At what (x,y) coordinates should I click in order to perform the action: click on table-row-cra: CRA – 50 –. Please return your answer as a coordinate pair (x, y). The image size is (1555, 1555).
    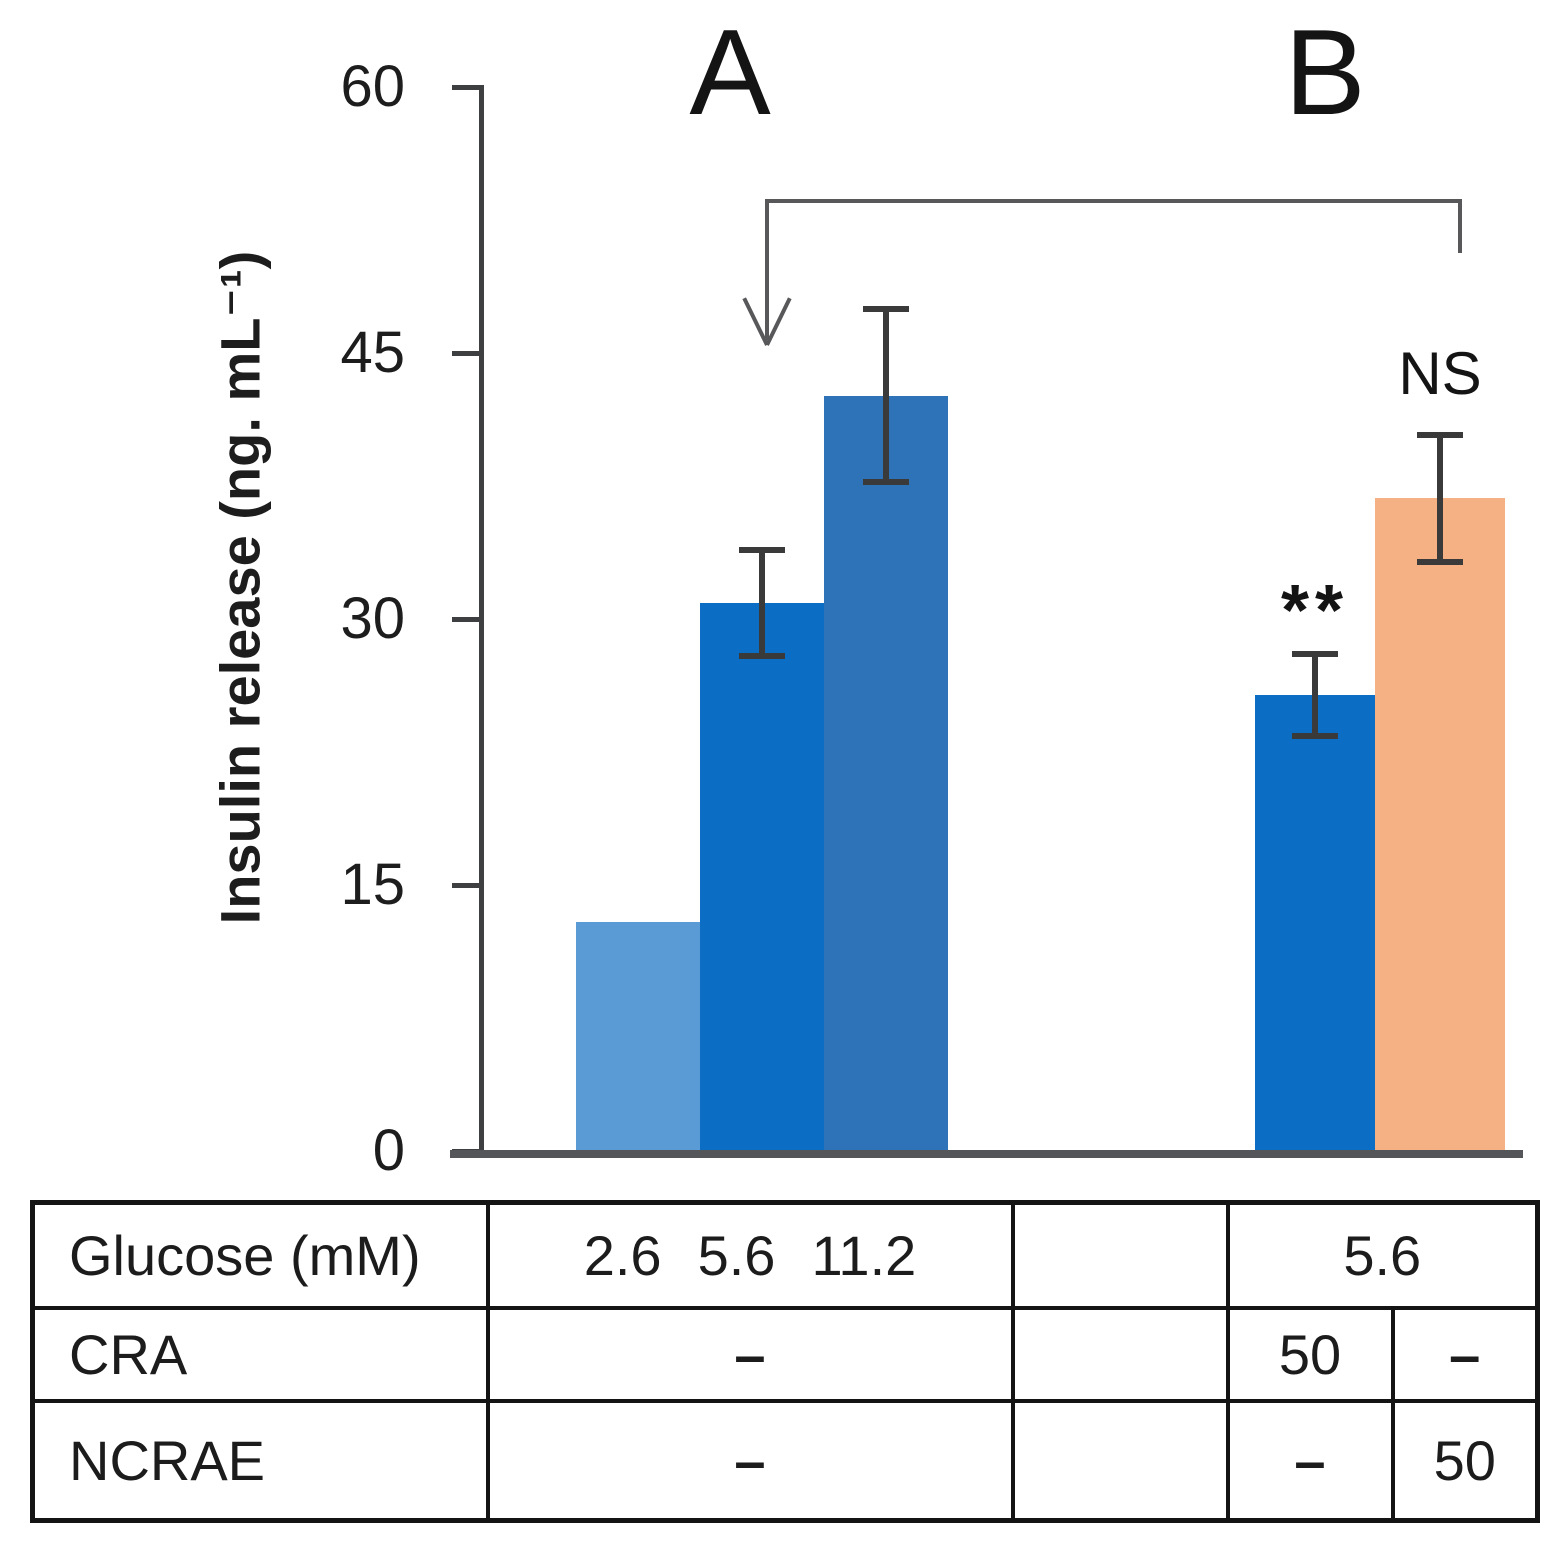
    Looking at the image, I should click on (785, 1354).